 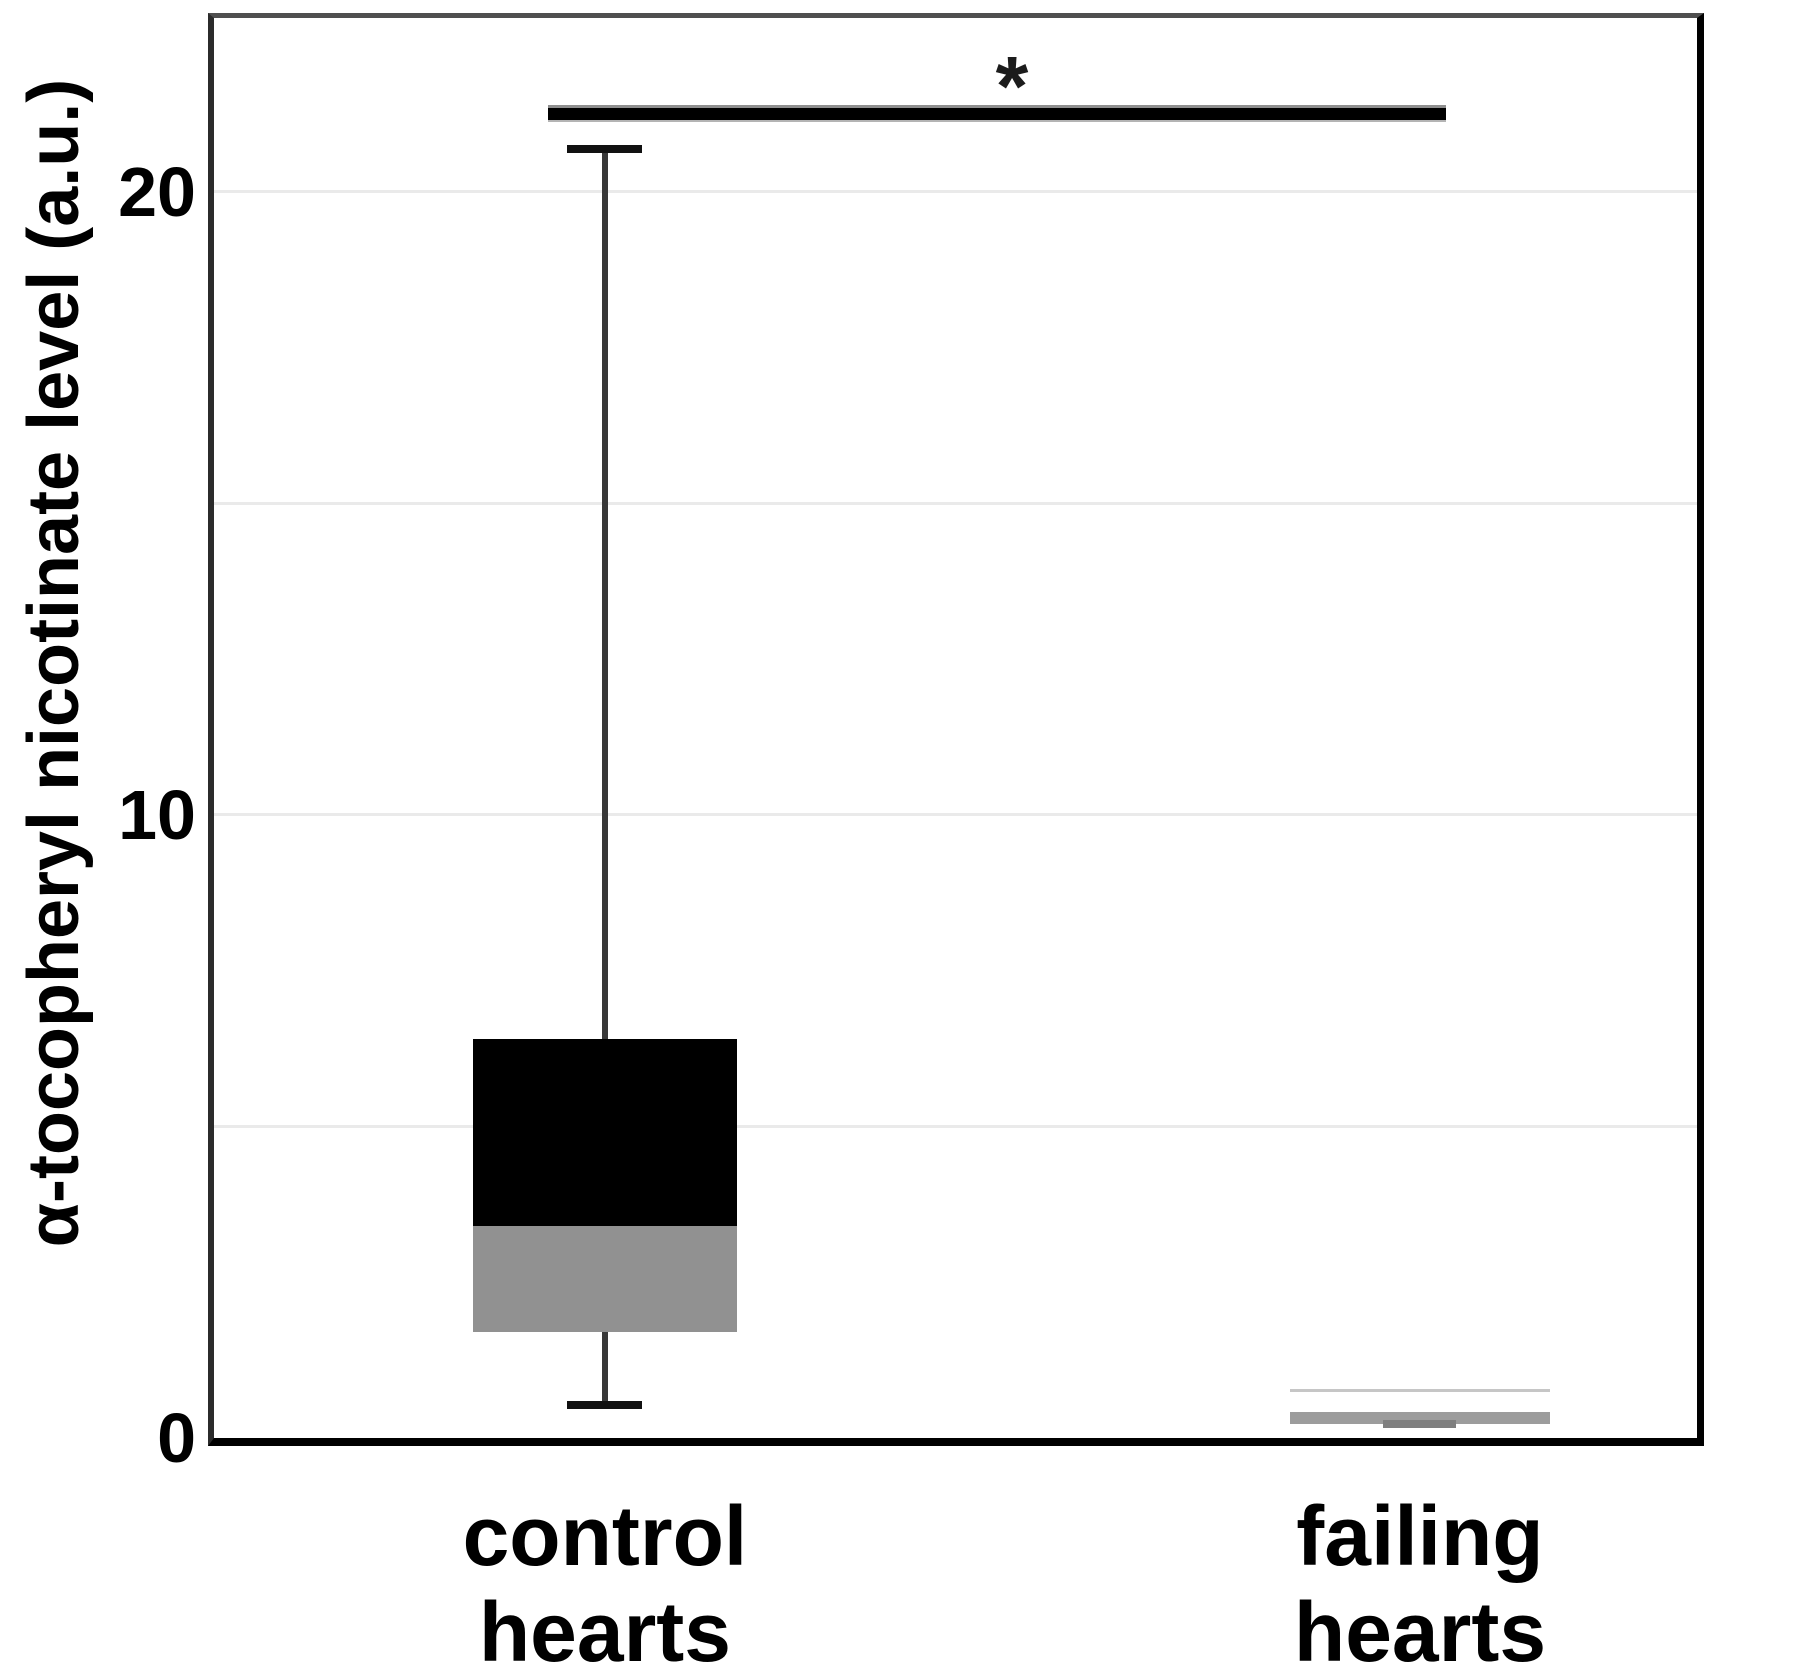 What do you see at coordinates (604, 1368) in the screenshot?
I see `whisker-line-lower` at bounding box center [604, 1368].